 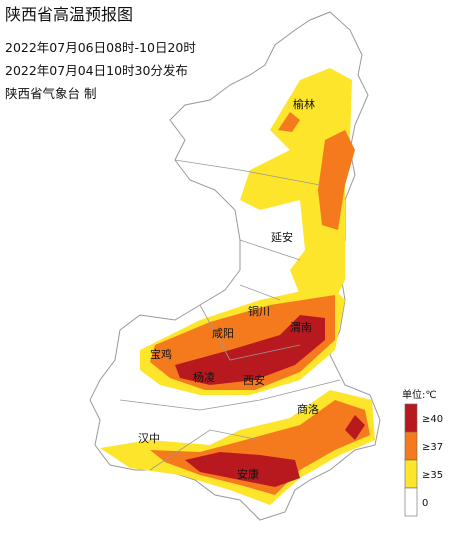 What do you see at coordinates (50, 93) in the screenshot?
I see `issuer: 陕西省气象台 制` at bounding box center [50, 93].